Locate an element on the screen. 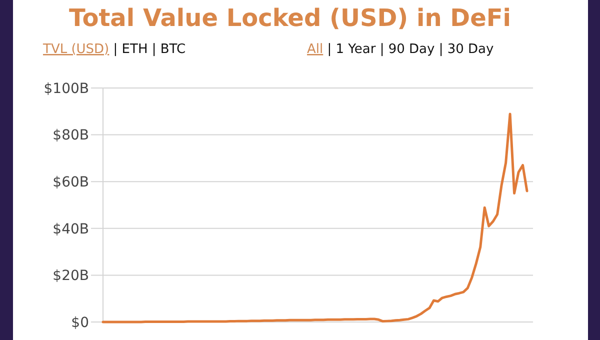  text: TVL (USD) | ETH | BTC is located at coordinates (114, 49).